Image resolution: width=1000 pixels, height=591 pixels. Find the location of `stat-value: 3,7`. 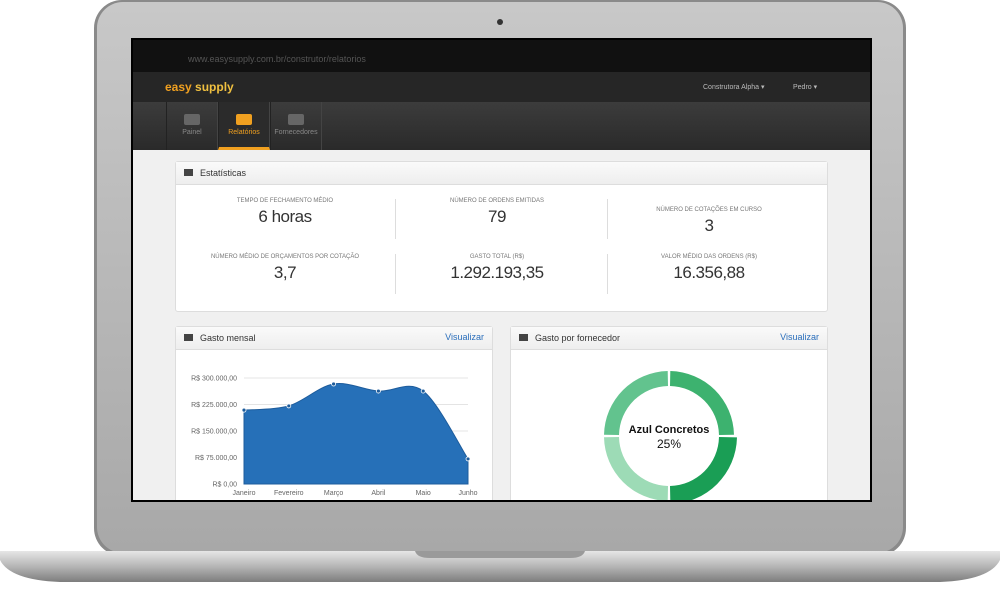

stat-value: 3,7 is located at coordinates (285, 272).